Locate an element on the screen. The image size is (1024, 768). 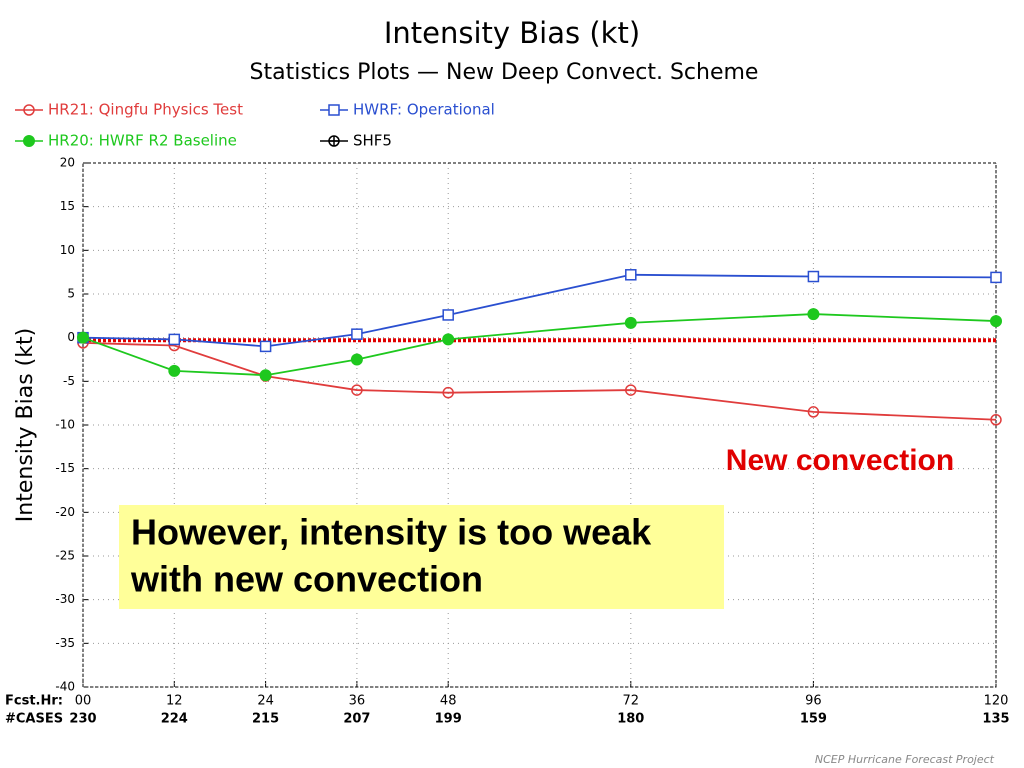
x-tick-label: 24 is located at coordinates (265, 701).